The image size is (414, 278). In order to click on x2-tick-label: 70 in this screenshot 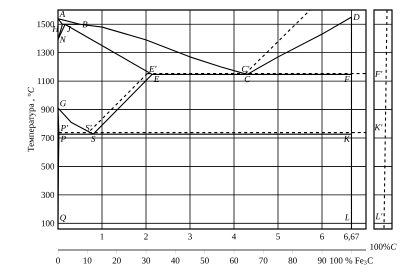, I will do `click(263, 261)`.